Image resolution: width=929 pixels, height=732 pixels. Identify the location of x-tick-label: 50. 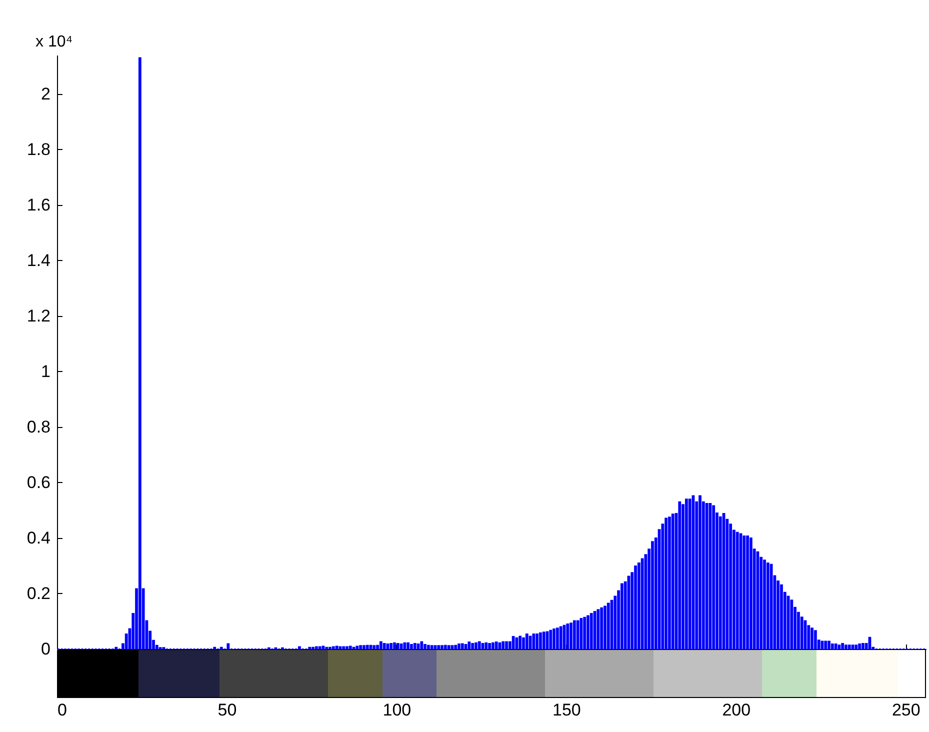
(227, 710).